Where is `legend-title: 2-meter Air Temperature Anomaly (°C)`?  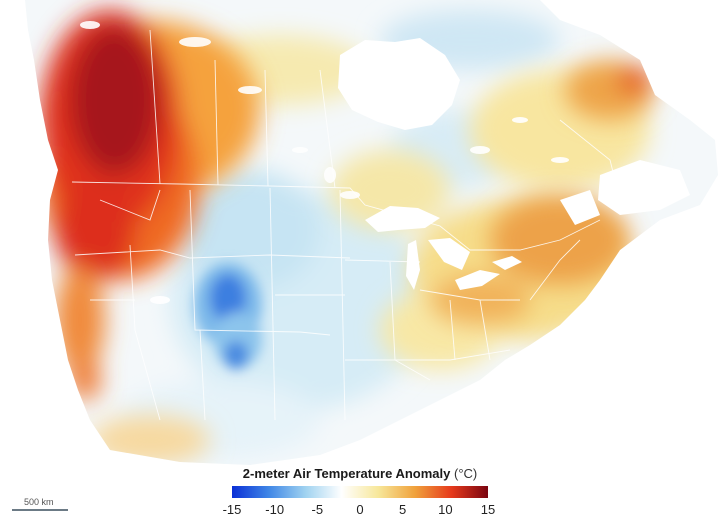 legend-title: 2-meter Air Temperature Anomaly (°C) is located at coordinates (360, 473).